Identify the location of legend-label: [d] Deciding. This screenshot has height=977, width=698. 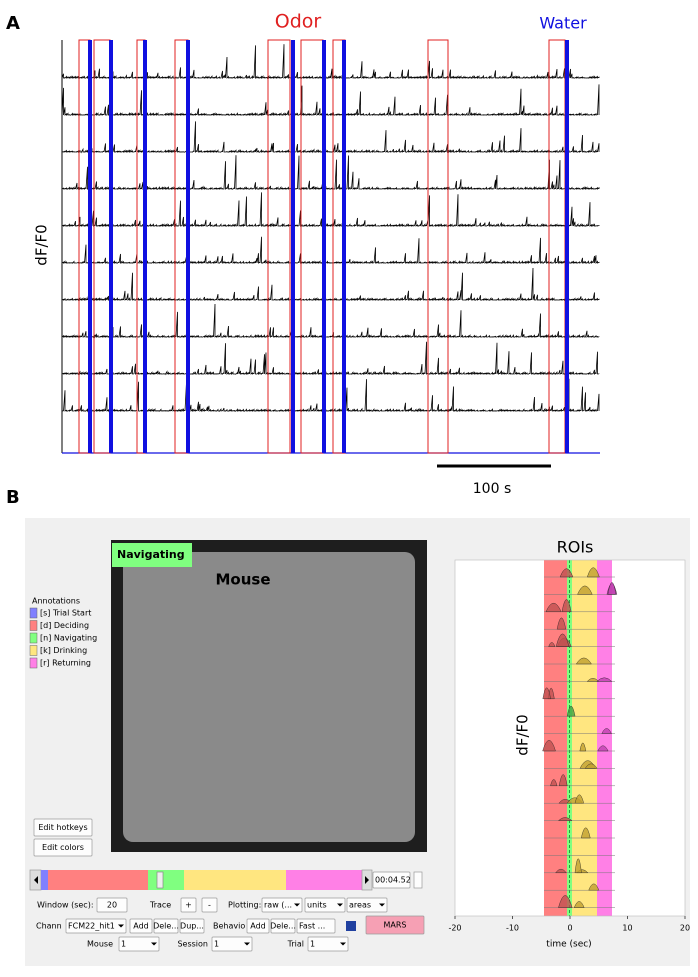
(64, 625).